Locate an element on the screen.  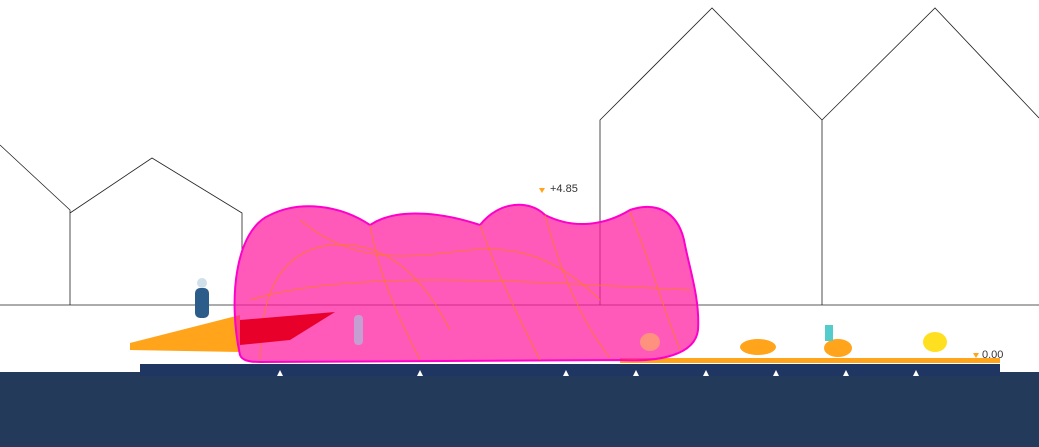
pavilion-ribs is located at coordinates (470, 286).